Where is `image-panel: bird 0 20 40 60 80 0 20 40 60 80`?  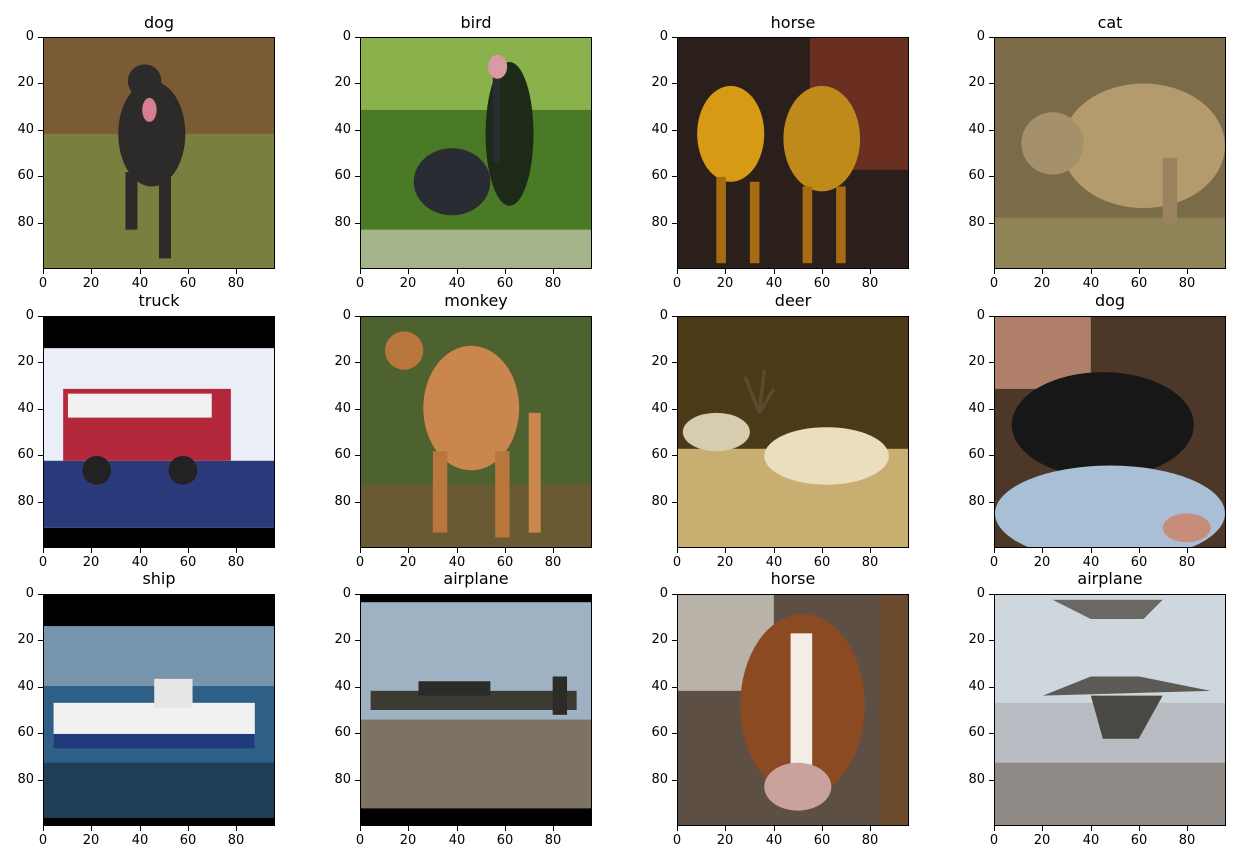
image-panel: bird 0 20 40 60 80 0 20 40 60 80 is located at coordinates (472, 145).